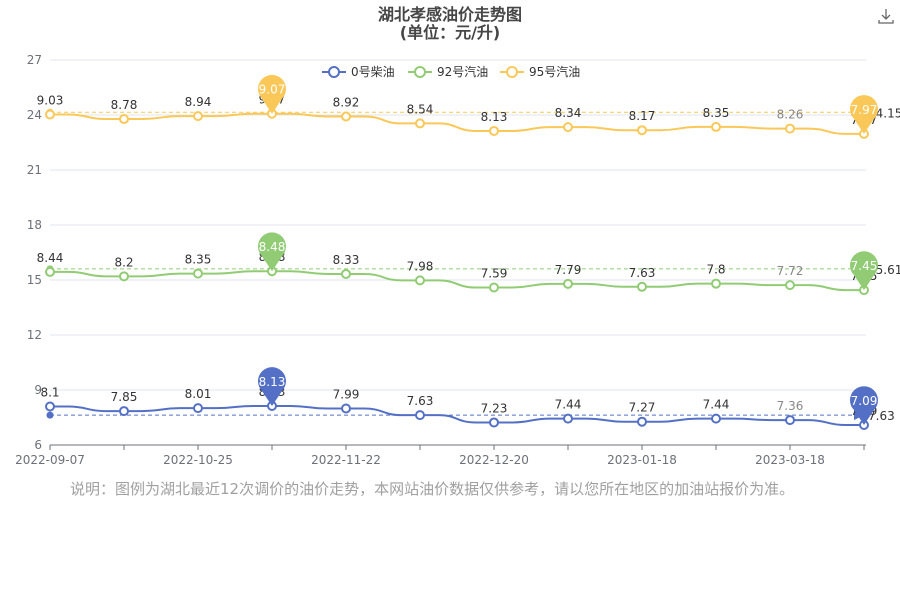 The image size is (900, 600). Describe the element at coordinates (124, 105) in the screenshot. I see `data-label: 8.78` at that location.